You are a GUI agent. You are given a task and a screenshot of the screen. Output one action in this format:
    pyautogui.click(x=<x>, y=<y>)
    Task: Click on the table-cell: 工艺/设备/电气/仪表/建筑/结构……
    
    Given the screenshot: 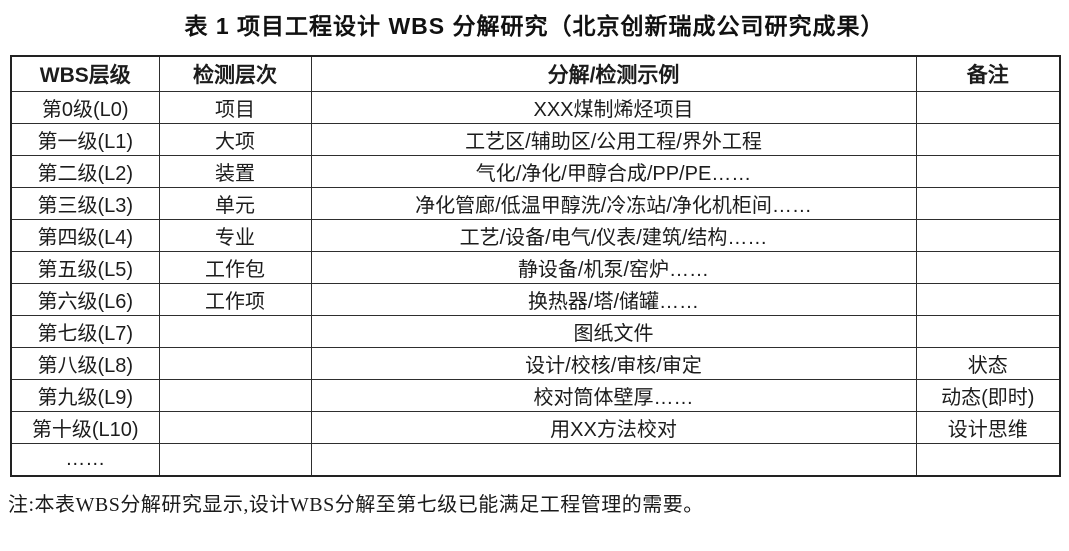 What is the action you would take?
    pyautogui.click(x=613, y=235)
    